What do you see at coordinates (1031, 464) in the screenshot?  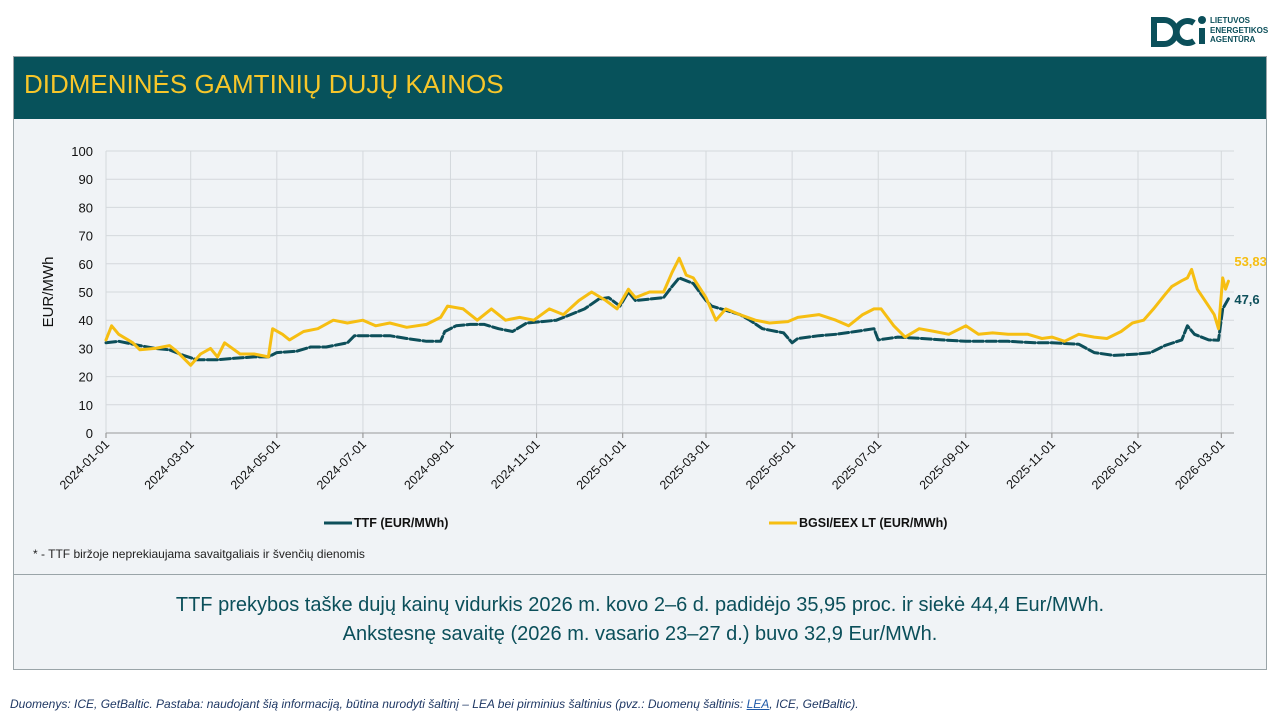 I see `x-tick-label: 2025-11-01` at bounding box center [1031, 464].